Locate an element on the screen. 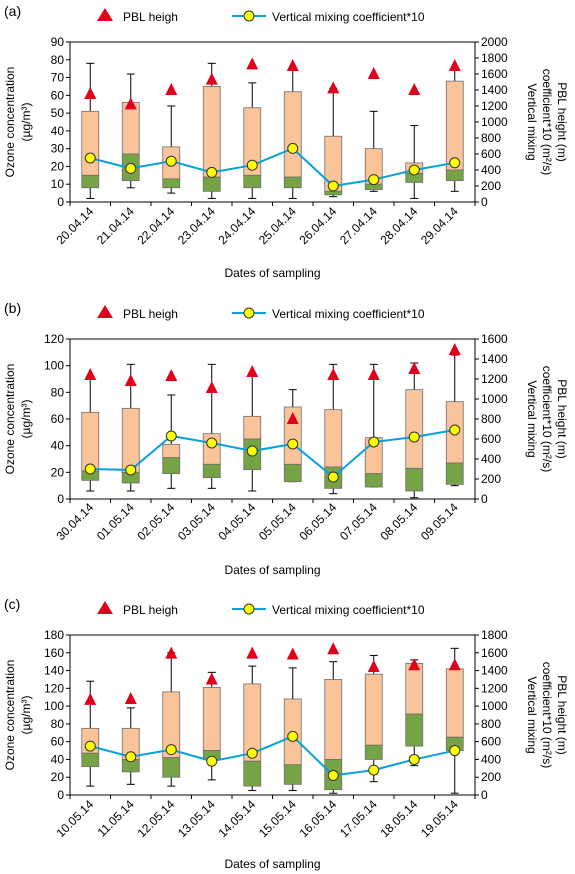  y2-tick-label: 400 is located at coordinates (491, 759).